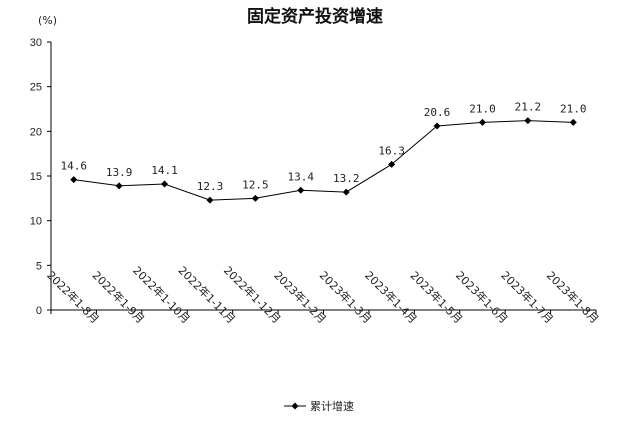 The height and width of the screenshot is (429, 630). Describe the element at coordinates (210, 186) in the screenshot. I see `data-label: 12.3` at that location.